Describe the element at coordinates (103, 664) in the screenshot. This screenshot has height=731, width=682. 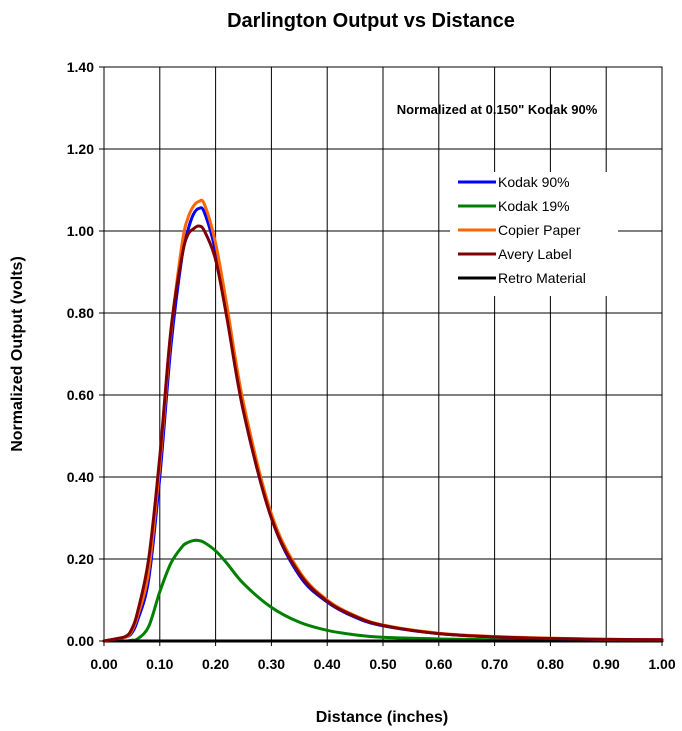
I see `x-tick-label: 0.00` at that location.